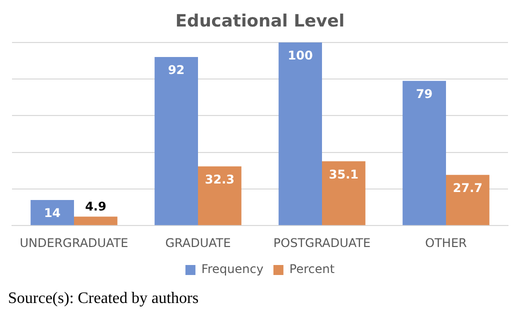 This screenshot has width=520, height=320. Describe the element at coordinates (322, 243) in the screenshot. I see `x-tick-label: POSTGRADUATE` at that location.